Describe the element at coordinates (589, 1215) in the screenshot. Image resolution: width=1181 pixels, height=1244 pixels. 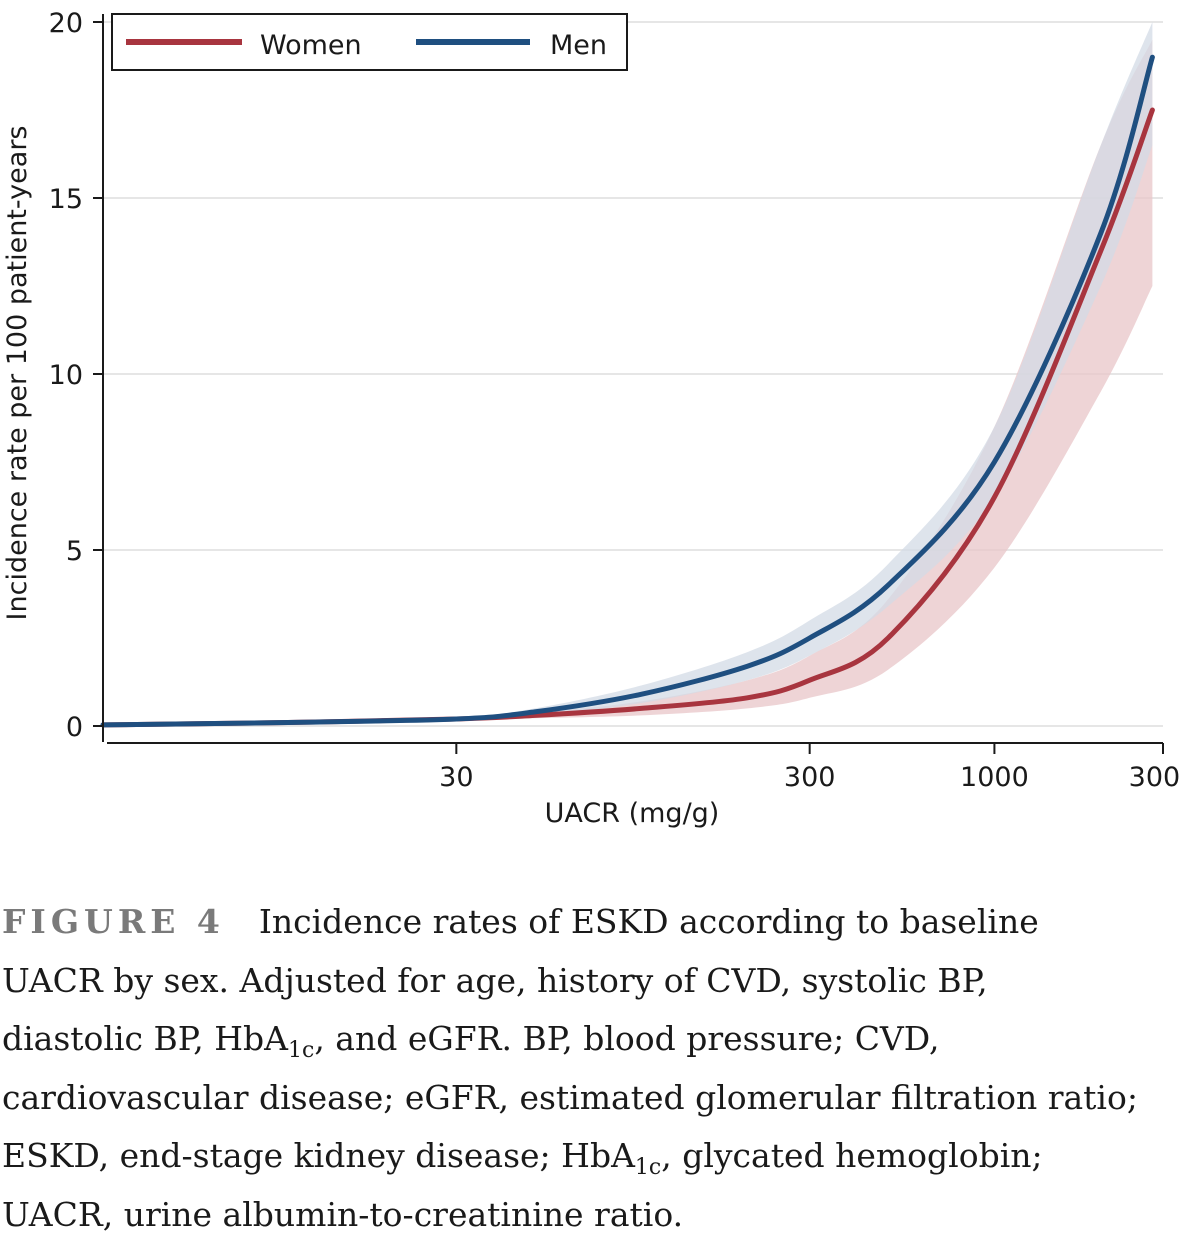
I see `caption-line: UACR, urine albumin-to-creatinine ratio.` at that location.